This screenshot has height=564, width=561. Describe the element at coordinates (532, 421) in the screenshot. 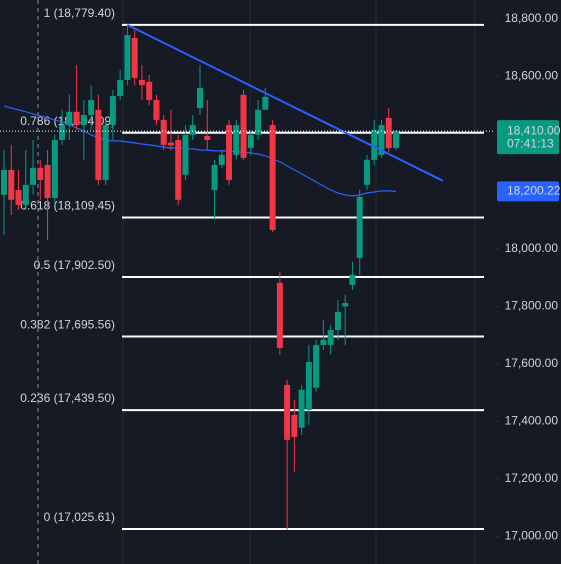

I see `y-tick-label: 17,400.00` at that location.